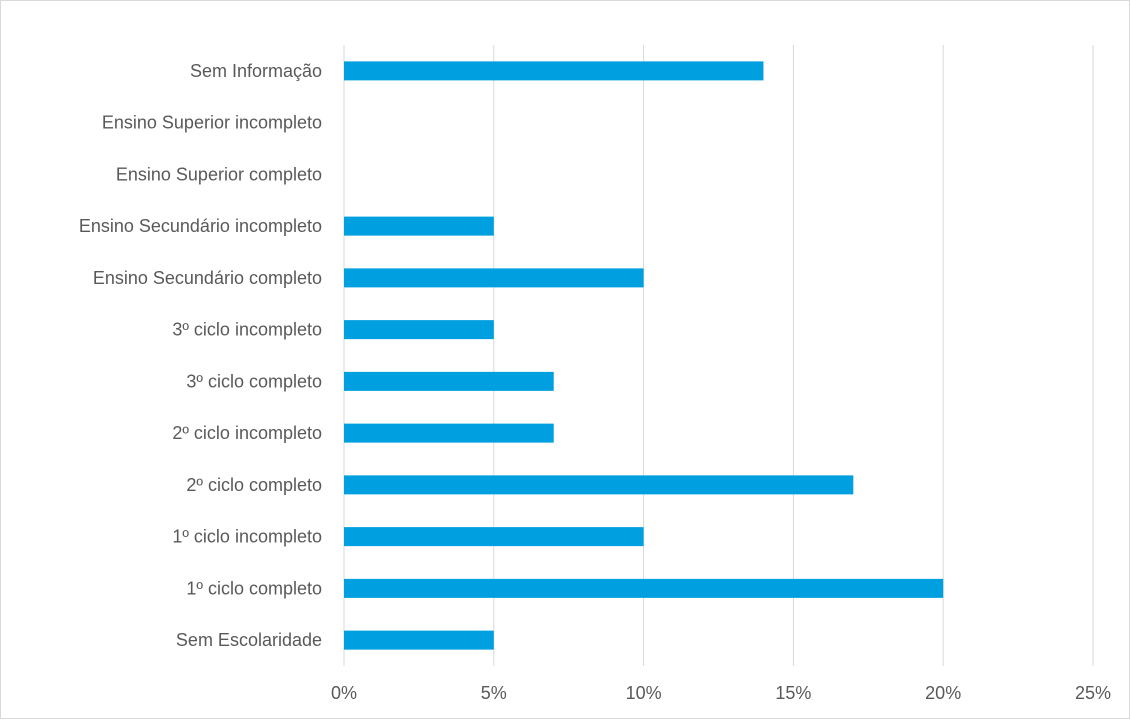 The height and width of the screenshot is (720, 1130). What do you see at coordinates (254, 381) in the screenshot?
I see `category-label: 3º ciclo completo` at bounding box center [254, 381].